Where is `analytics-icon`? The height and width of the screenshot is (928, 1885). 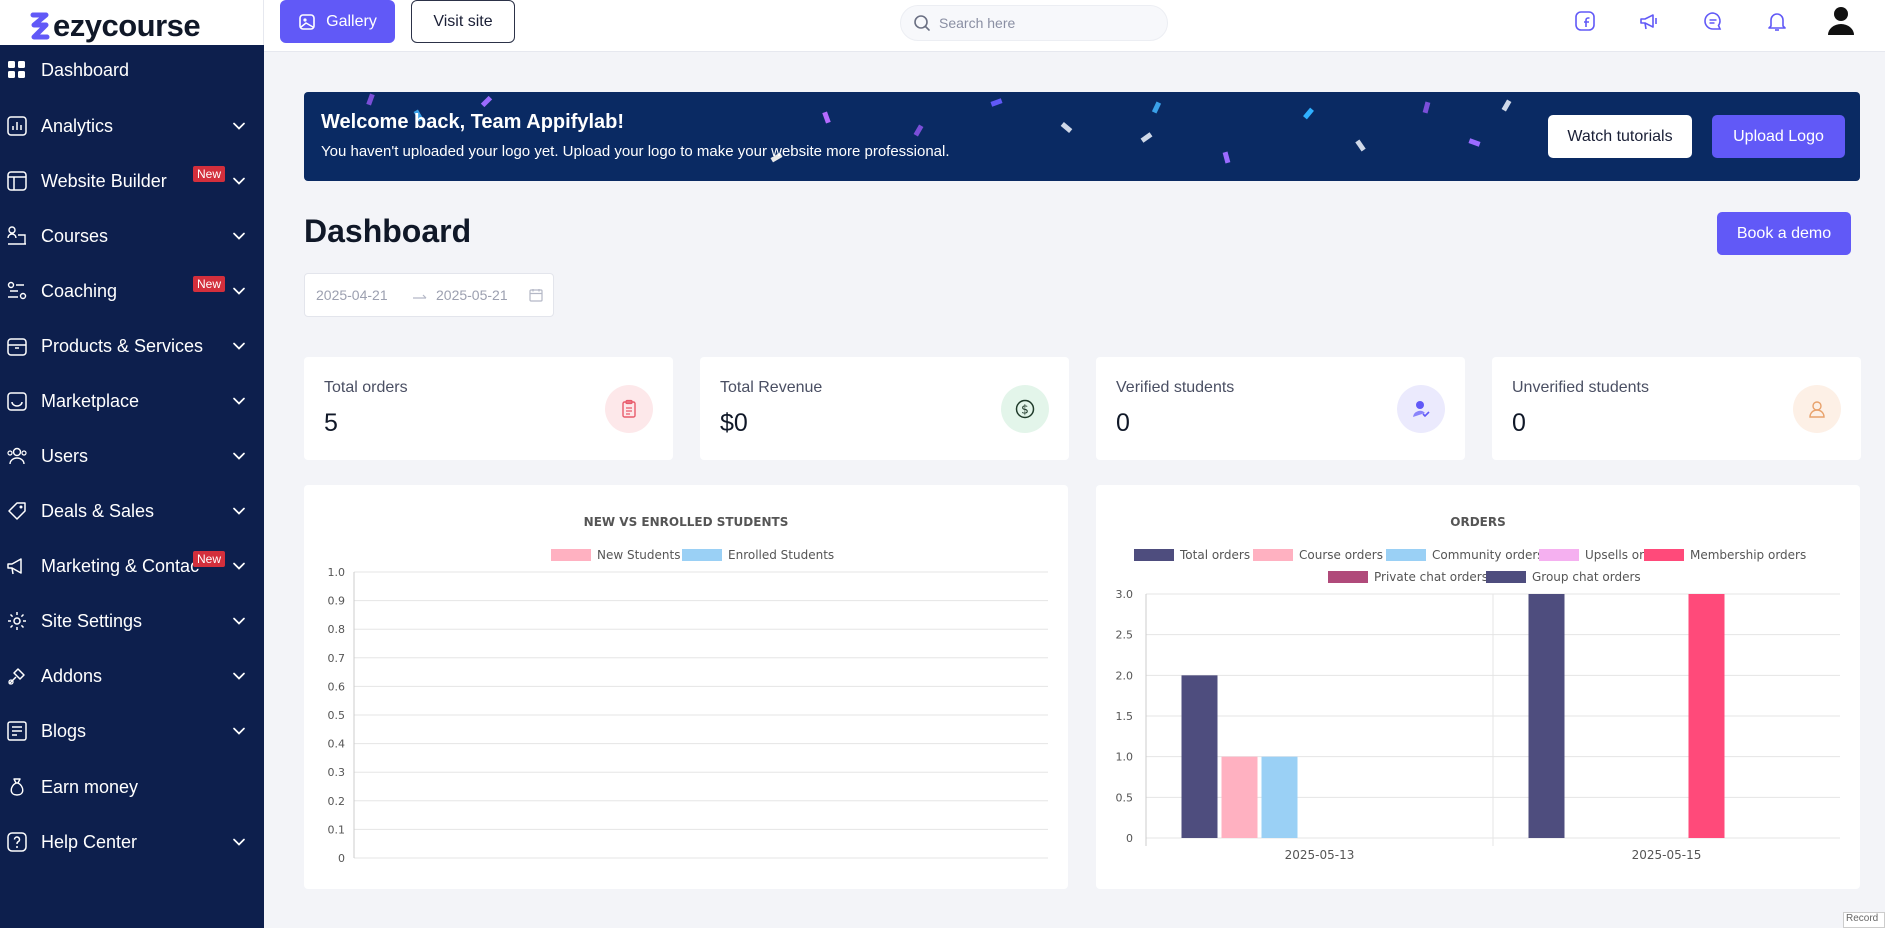 analytics-icon is located at coordinates (17, 126).